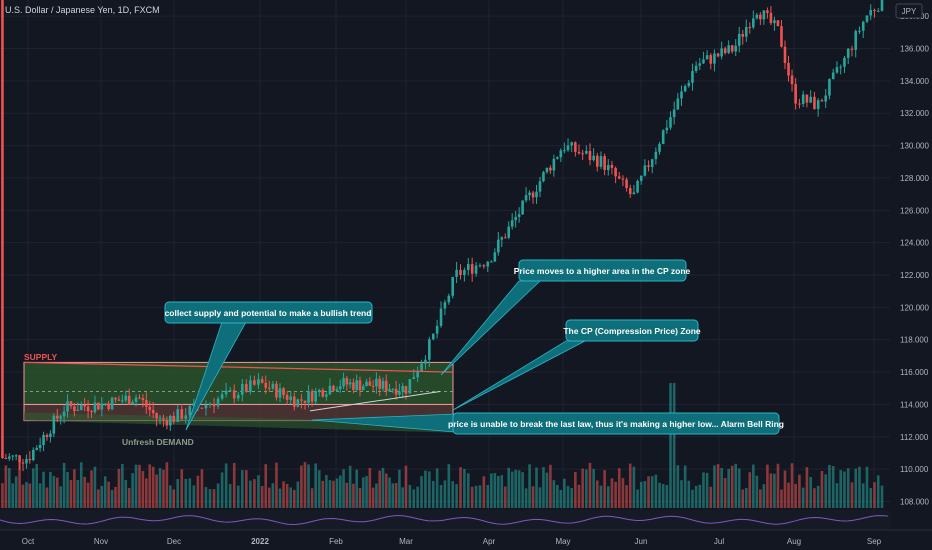 This screenshot has width=932, height=550. What do you see at coordinates (576, 365) in the screenshot?
I see `callout-cp-zone: The CP (Compression Price) Zone` at bounding box center [576, 365].